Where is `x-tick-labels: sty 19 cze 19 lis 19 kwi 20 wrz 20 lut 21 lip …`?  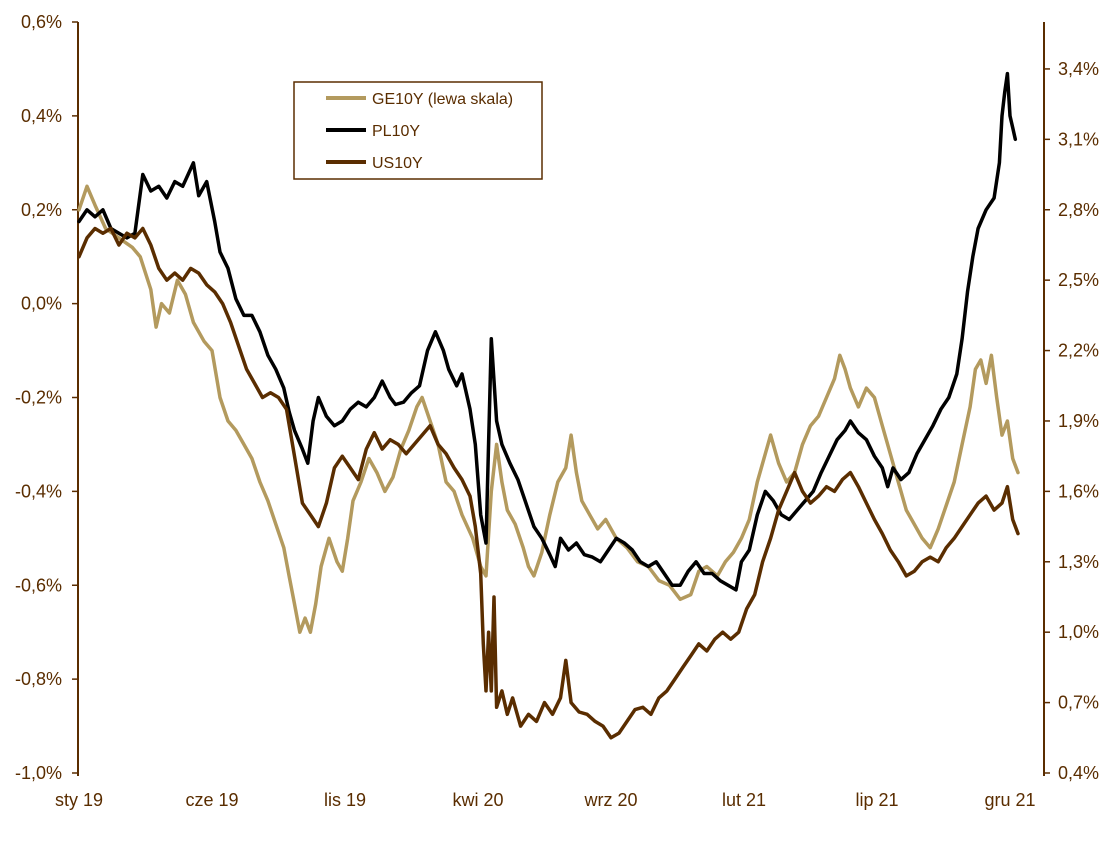
x-tick-labels: sty 19 cze 19 lis 19 kwi 20 wrz 20 lut 21 lip … is located at coordinates (545, 800).